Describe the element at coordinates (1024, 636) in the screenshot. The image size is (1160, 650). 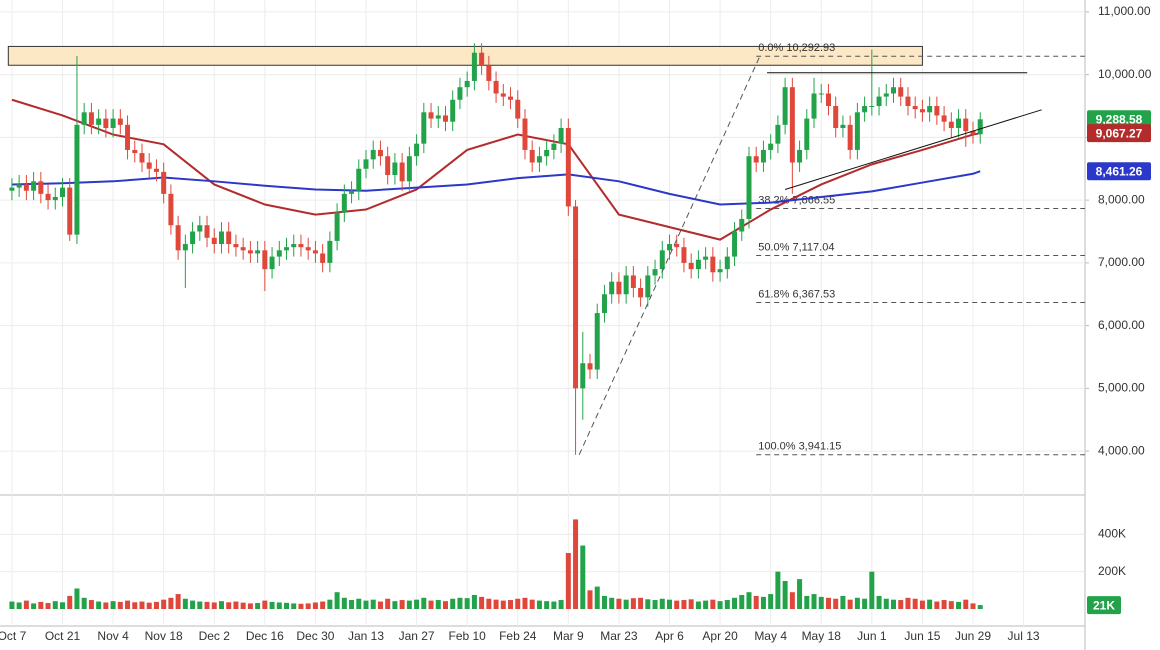
I see `x-tick-label: Jul 13` at that location.